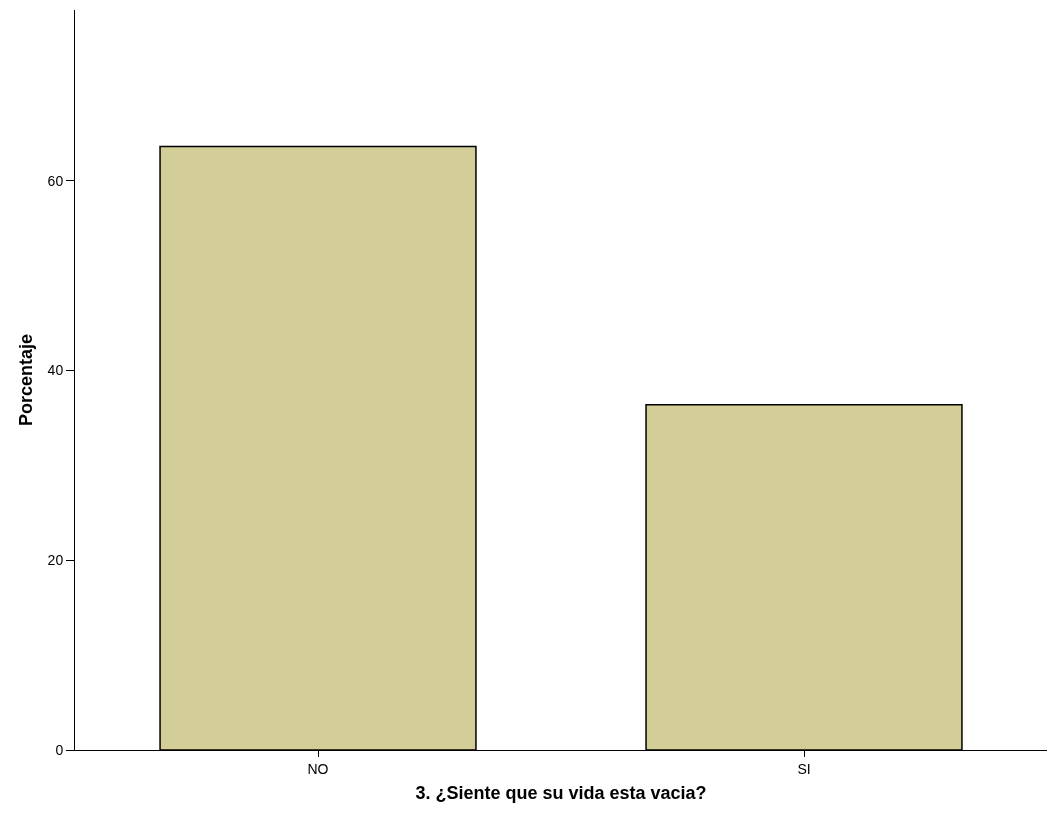 The width and height of the screenshot is (1060, 825). I want to click on x-tick-label: SI, so click(804, 768).